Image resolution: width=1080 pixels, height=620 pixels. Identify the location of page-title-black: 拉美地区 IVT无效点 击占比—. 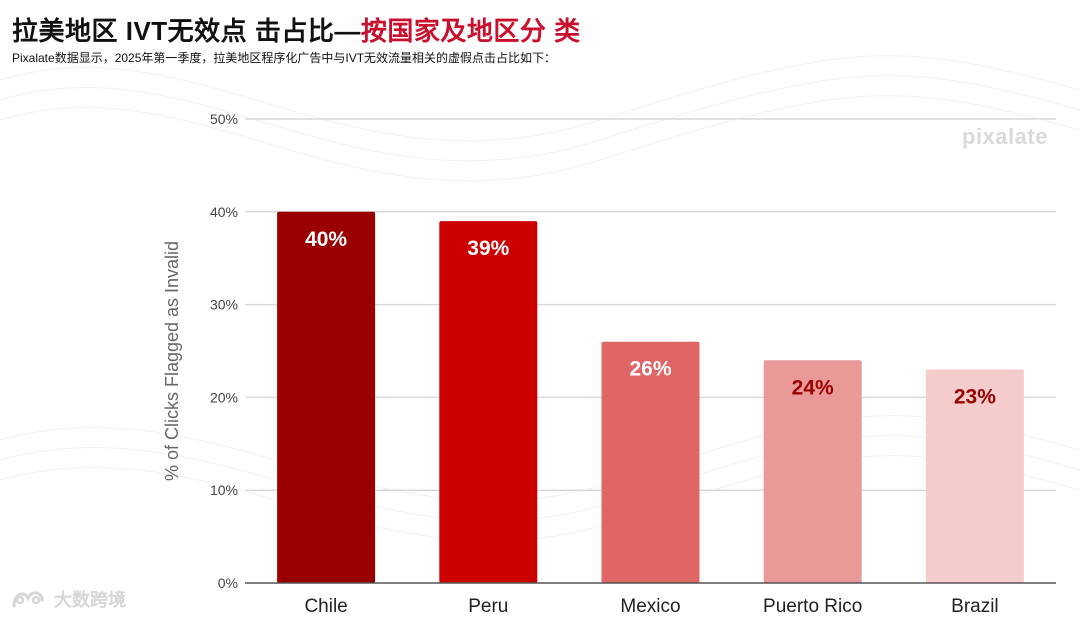
(186, 31).